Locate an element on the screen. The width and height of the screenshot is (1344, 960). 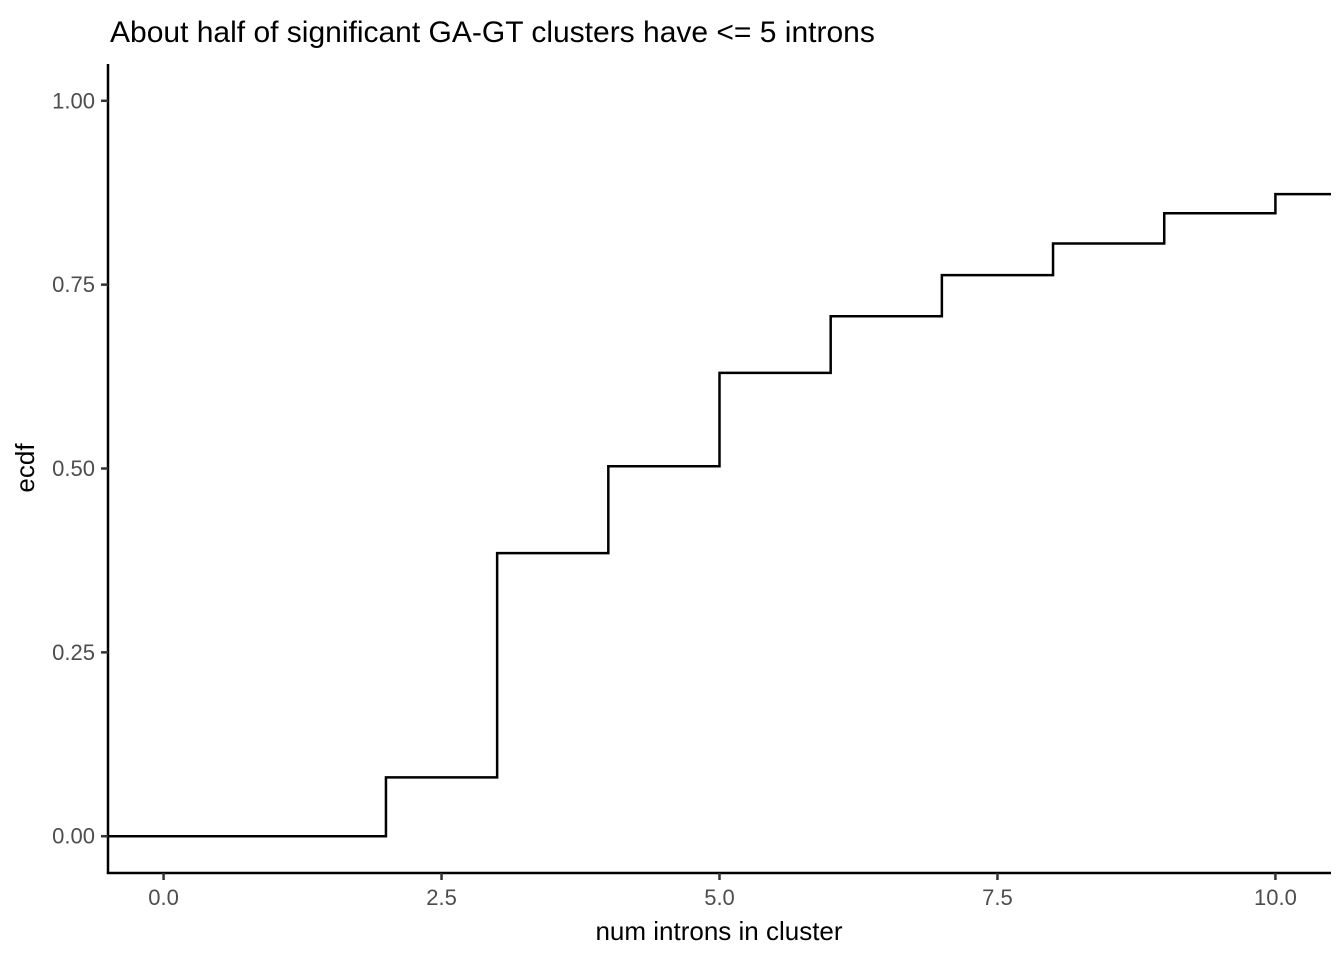
y-tick-label: 0.25 is located at coordinates (73, 652).